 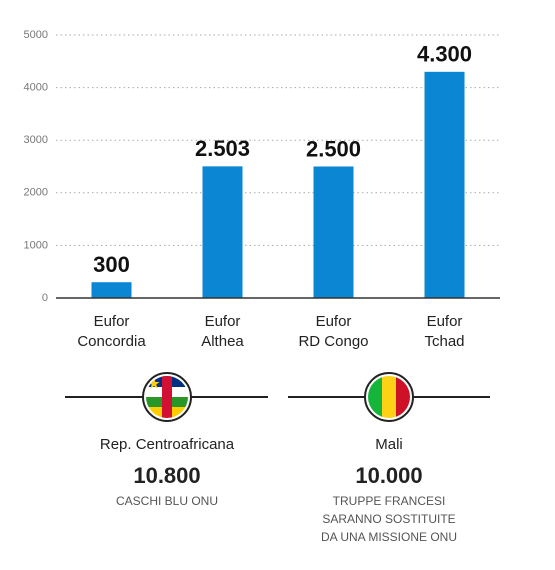 What do you see at coordinates (167, 444) in the screenshot?
I see `panel-label: Rep. Centroafricana` at bounding box center [167, 444].